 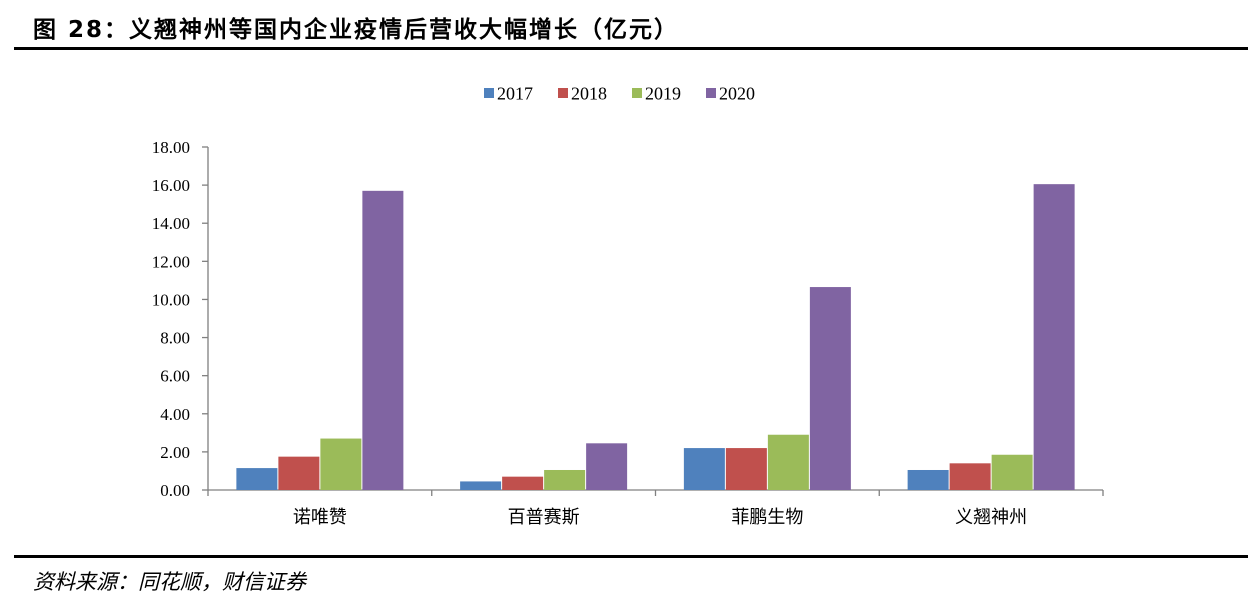 What do you see at coordinates (589, 94) in the screenshot?
I see `legend-label: 2018` at bounding box center [589, 94].